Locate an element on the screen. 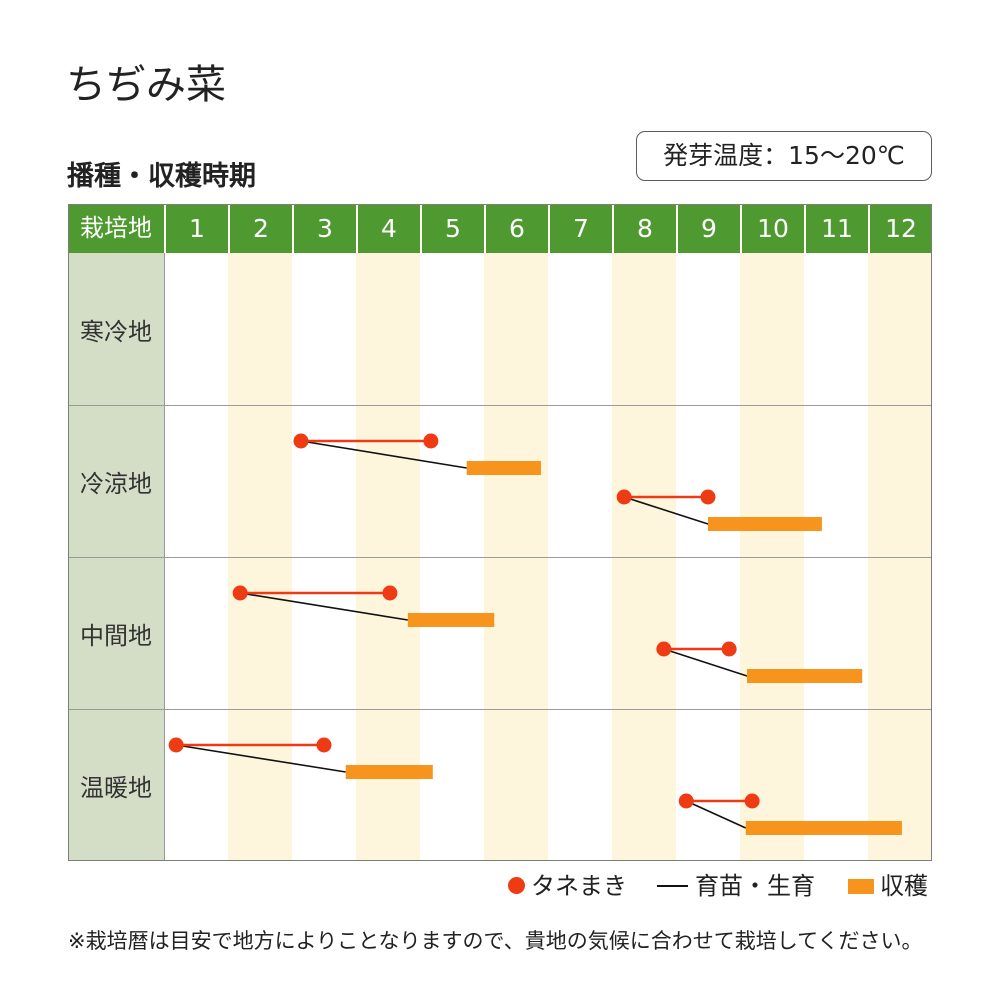 The height and width of the screenshot is (1000, 1000). calendar-header-row: 栽培地 1 2 3 4 5 6 7 8 9 10 11 12 is located at coordinates (500, 228).